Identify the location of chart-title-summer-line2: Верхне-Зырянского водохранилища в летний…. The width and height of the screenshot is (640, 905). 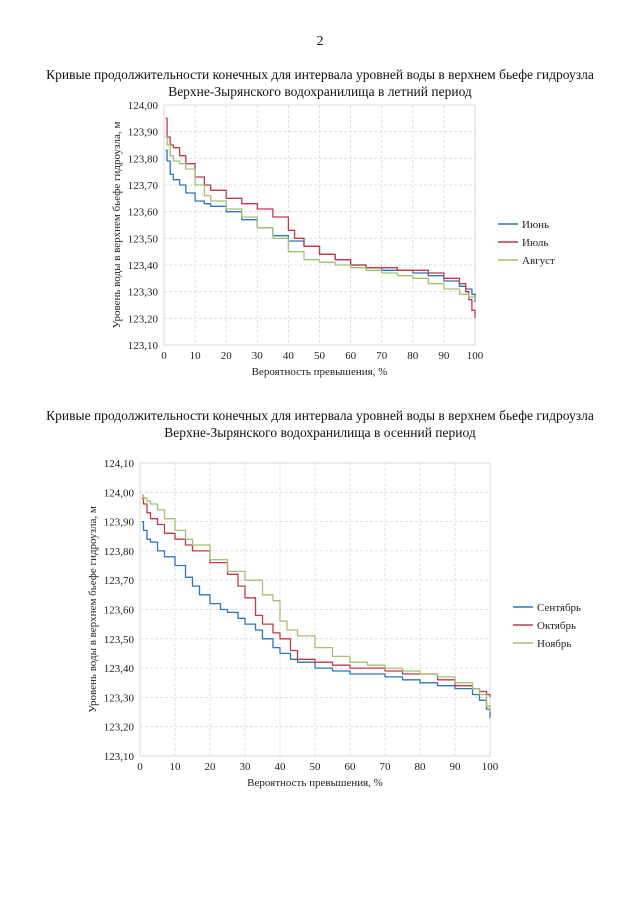
(320, 91).